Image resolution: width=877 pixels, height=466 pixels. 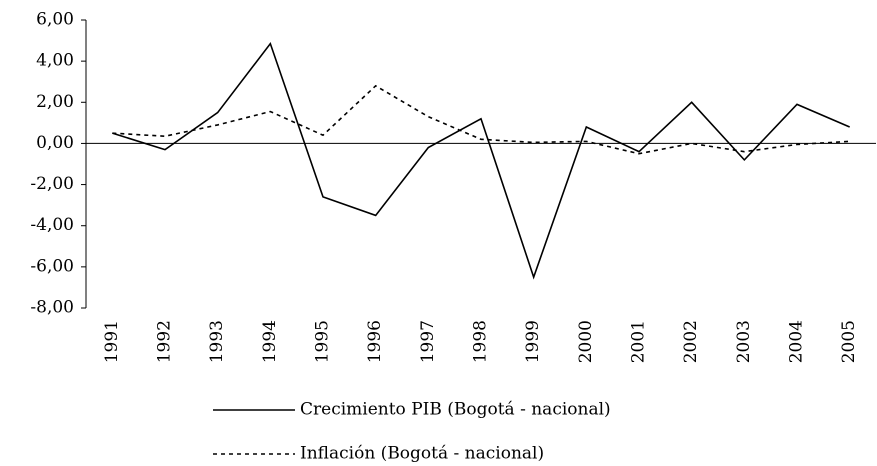 What do you see at coordinates (744, 341) in the screenshot?
I see `x-tick-label: 2003` at bounding box center [744, 341].